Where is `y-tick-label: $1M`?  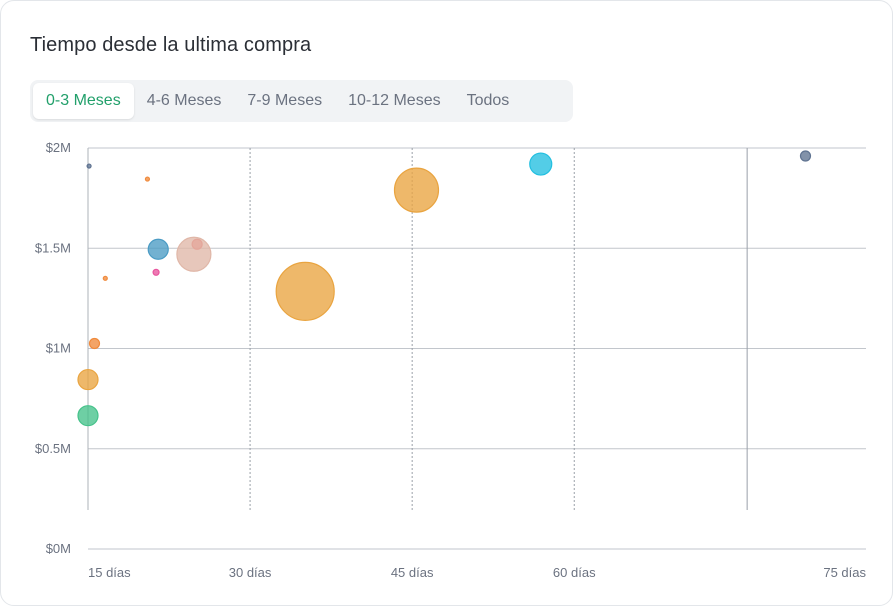
y-tick-label: $1M is located at coordinates (58, 348).